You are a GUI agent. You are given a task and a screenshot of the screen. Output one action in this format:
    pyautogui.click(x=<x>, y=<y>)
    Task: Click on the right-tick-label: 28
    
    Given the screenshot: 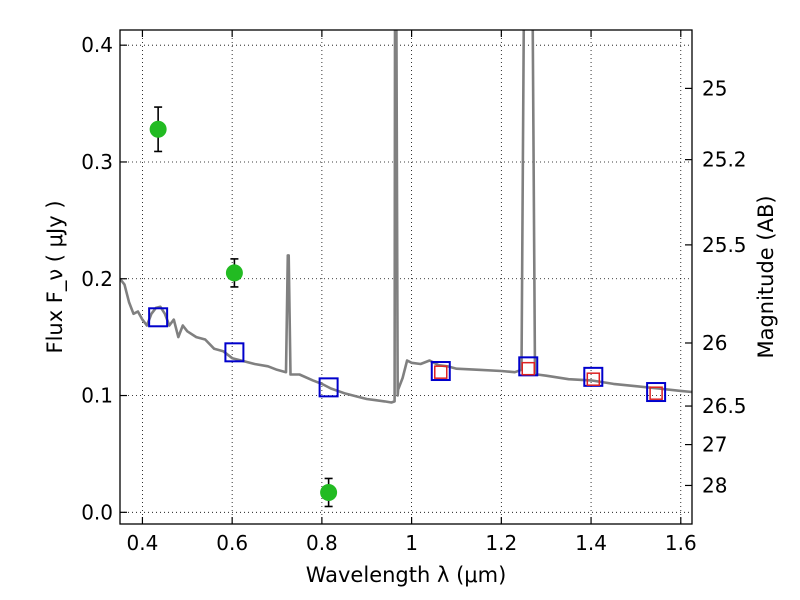 What is the action you would take?
    pyautogui.click(x=714, y=485)
    